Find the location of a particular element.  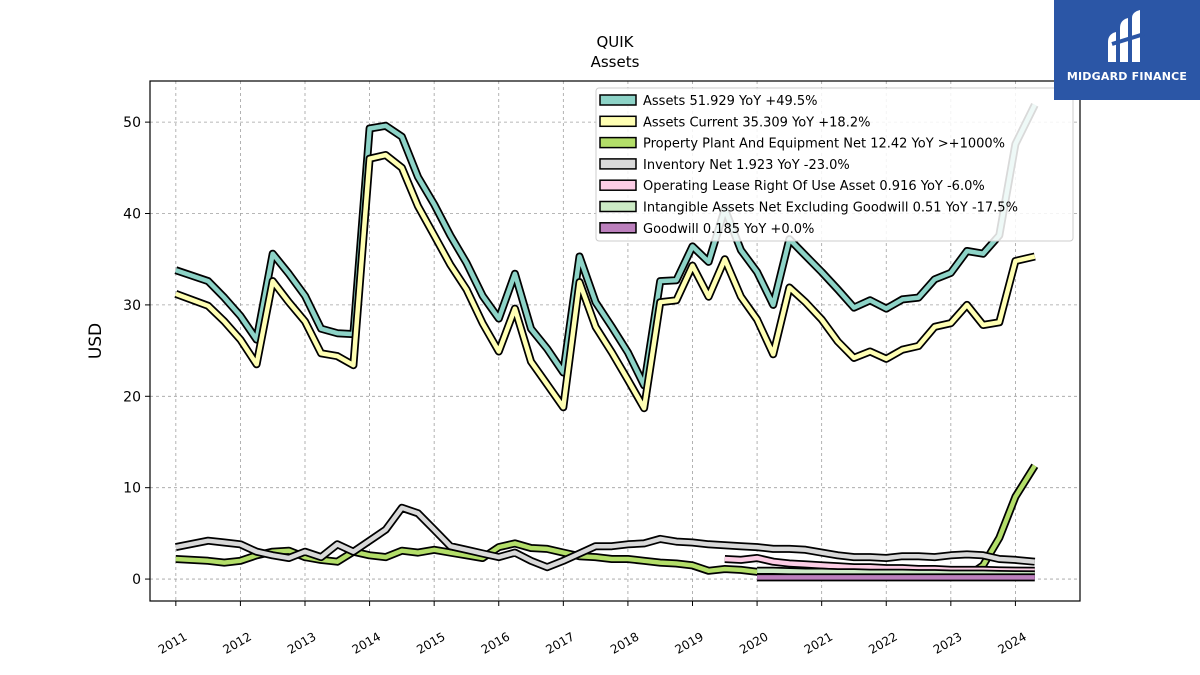

x-tick-label: 2019 is located at coordinates (689, 642).